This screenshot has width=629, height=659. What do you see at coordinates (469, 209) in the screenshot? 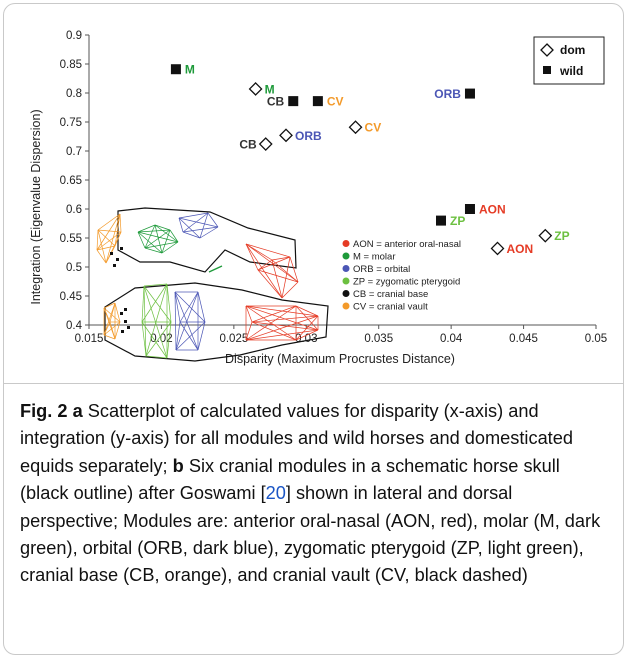
I see `wild-point-aon` at bounding box center [469, 209].